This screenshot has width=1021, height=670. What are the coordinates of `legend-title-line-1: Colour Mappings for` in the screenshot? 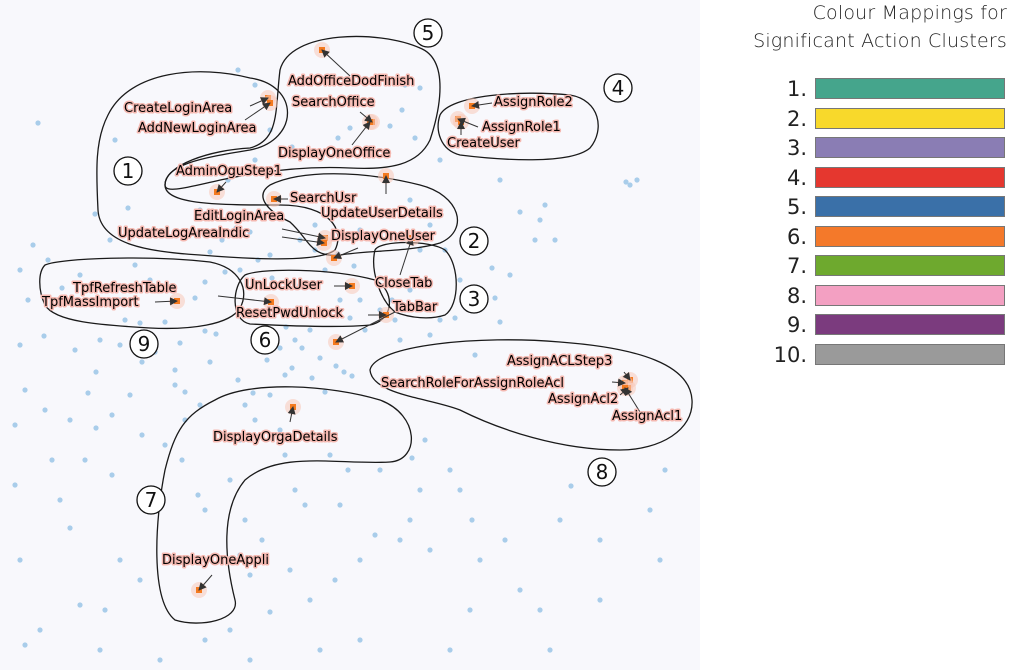 It's located at (909, 13).